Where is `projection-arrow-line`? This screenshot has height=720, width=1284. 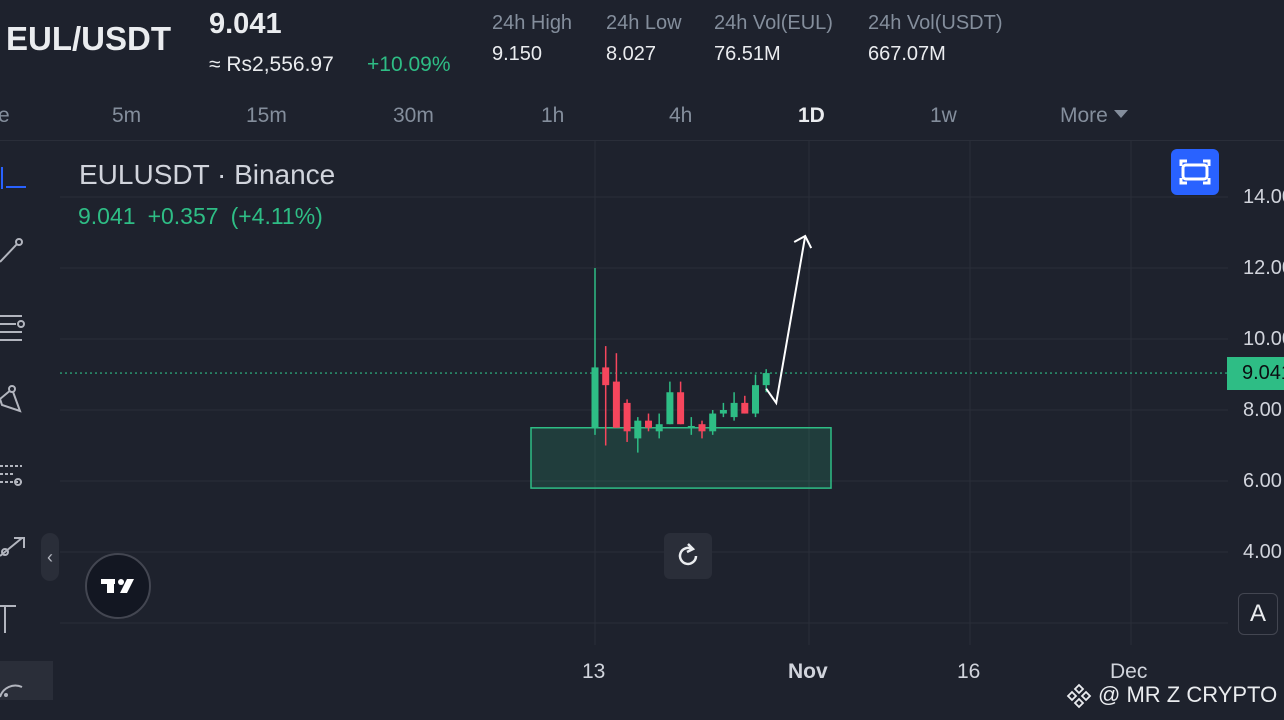
projection-arrow-line is located at coordinates (786, 320).